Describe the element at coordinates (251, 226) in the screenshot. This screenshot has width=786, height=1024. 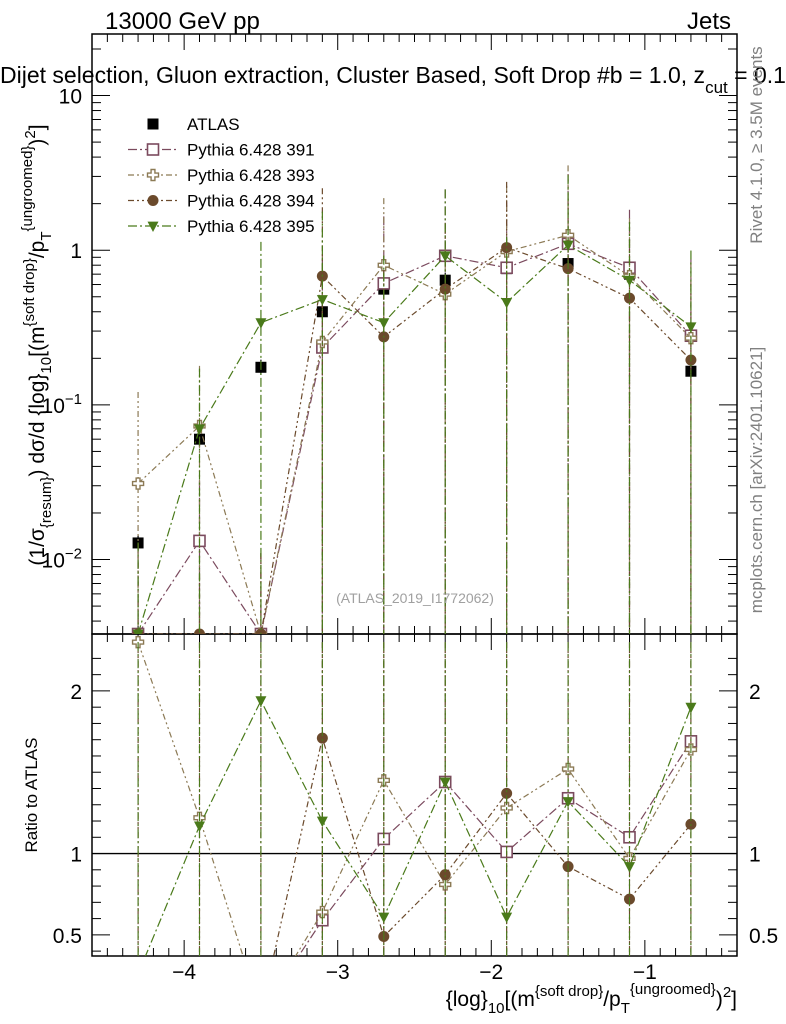
I see `legend-label: Pythia 6.428 395` at that location.